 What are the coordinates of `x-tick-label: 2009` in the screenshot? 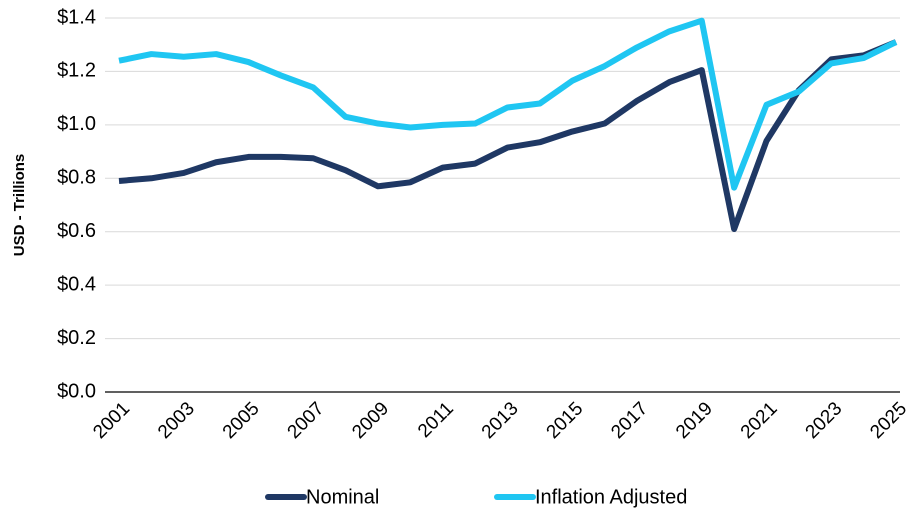 It's located at (370, 420).